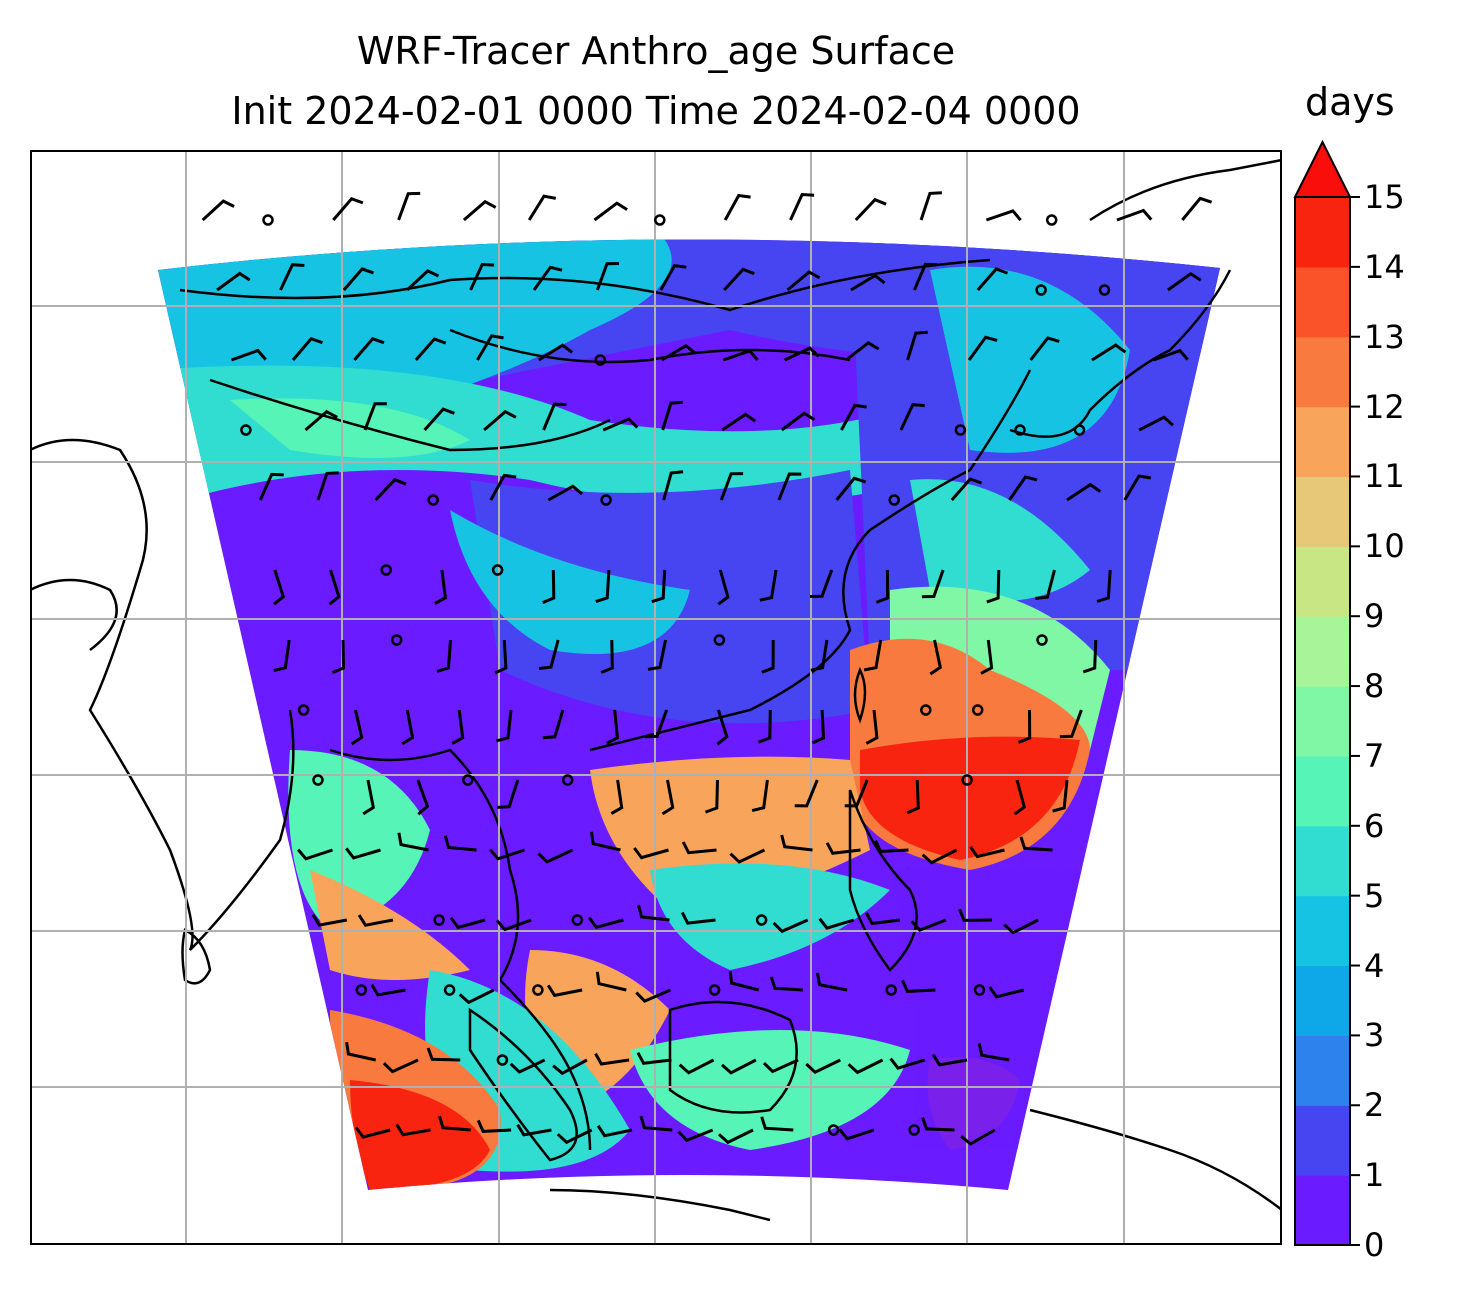 The image size is (1462, 1306). What do you see at coordinates (860, 695) in the screenshot?
I see `coastline-taiwan` at bounding box center [860, 695].